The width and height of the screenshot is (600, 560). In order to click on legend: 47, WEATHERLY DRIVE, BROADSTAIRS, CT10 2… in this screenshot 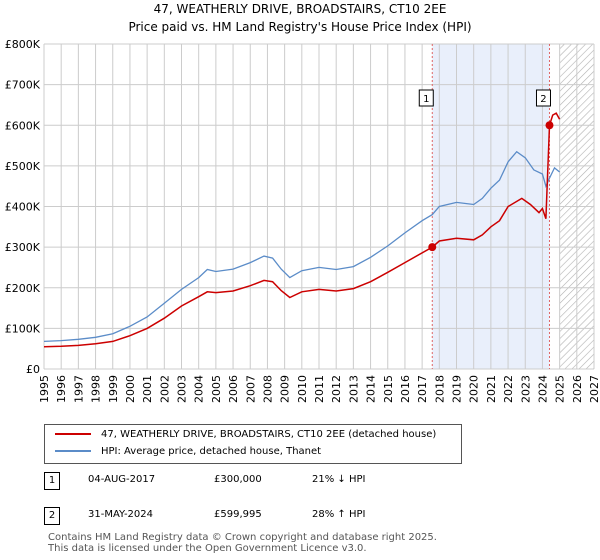, I will do `click(253, 444)`.